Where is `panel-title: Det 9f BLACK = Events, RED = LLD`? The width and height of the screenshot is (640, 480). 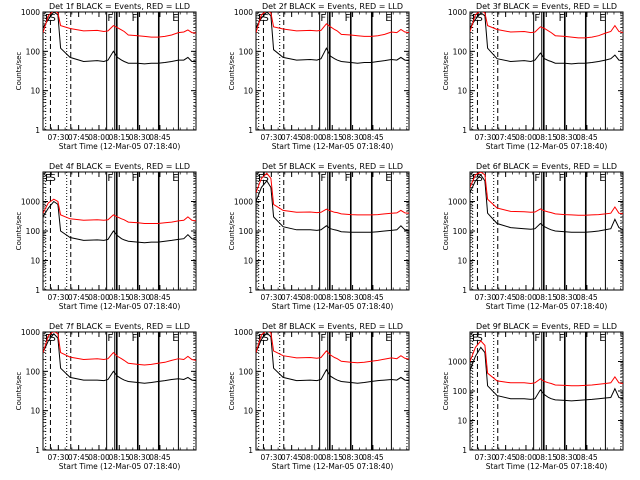 panel-title: Det 9f BLACK = Events, RED = LLD is located at coordinates (546, 326).